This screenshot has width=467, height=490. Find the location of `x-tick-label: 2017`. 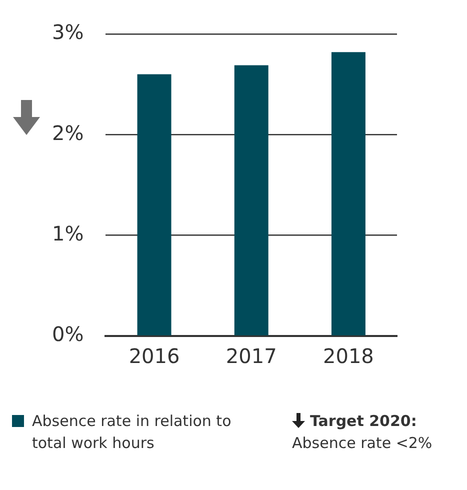

x-tick-label: 2017 is located at coordinates (251, 356).